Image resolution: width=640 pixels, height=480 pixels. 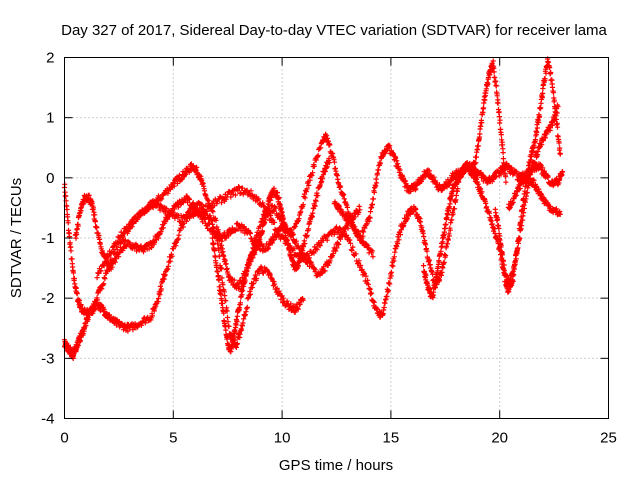 What do you see at coordinates (50, 178) in the screenshot?
I see `y-tick-label: 0` at bounding box center [50, 178].